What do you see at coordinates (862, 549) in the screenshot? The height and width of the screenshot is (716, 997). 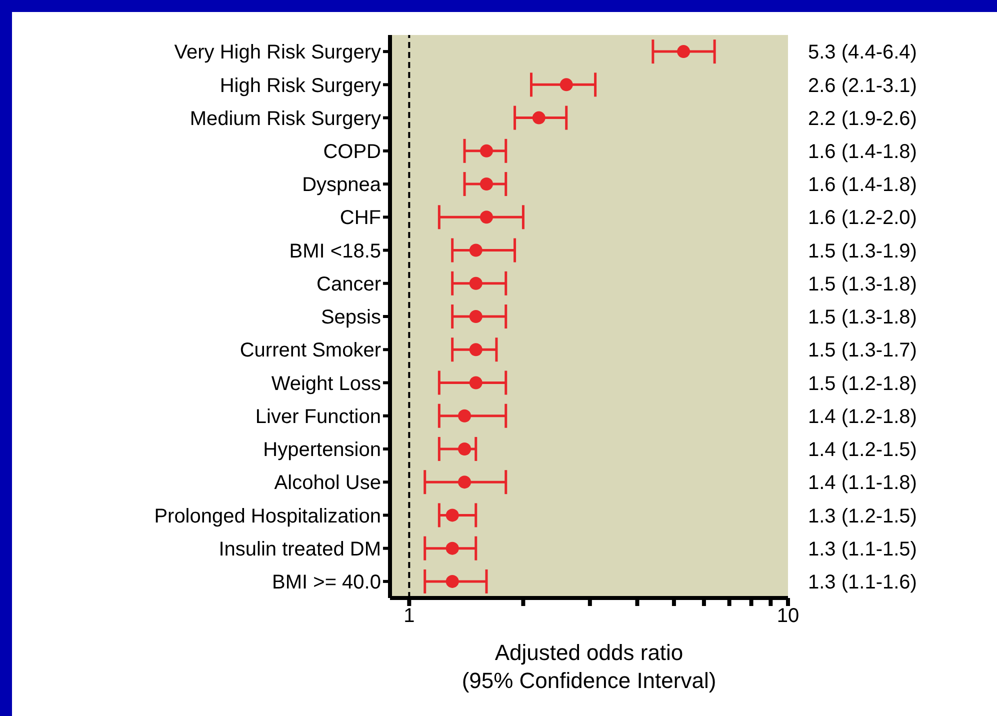 I see `data-label: 1.3 (1.1-1.5)` at bounding box center [862, 549].